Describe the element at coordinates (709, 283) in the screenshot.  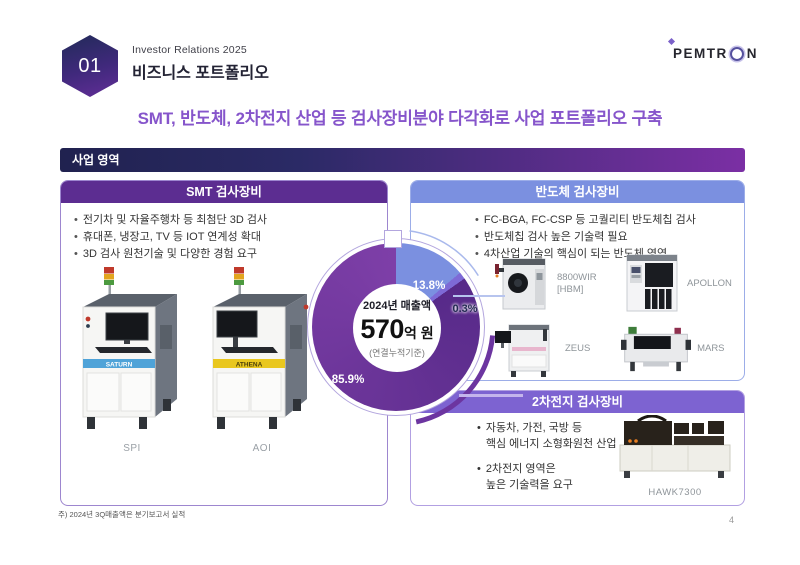
I see `machine-caption: APOLLON` at that location.